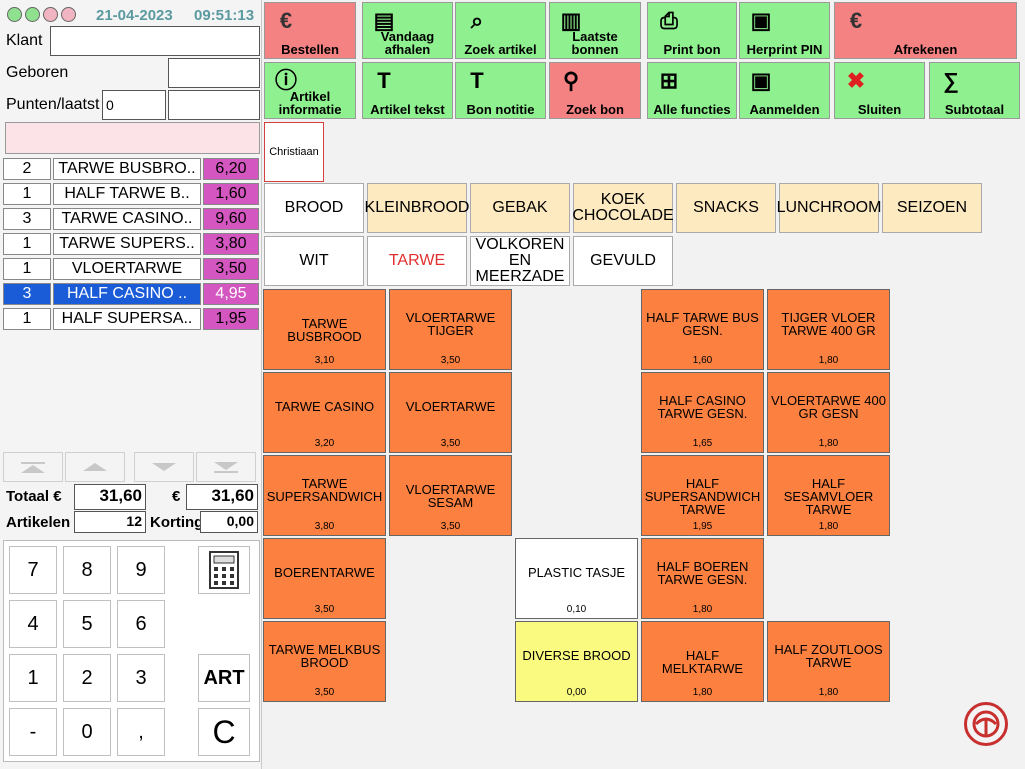 The image size is (1025, 769). What do you see at coordinates (87, 678) in the screenshot?
I see `key-2: 2` at bounding box center [87, 678].